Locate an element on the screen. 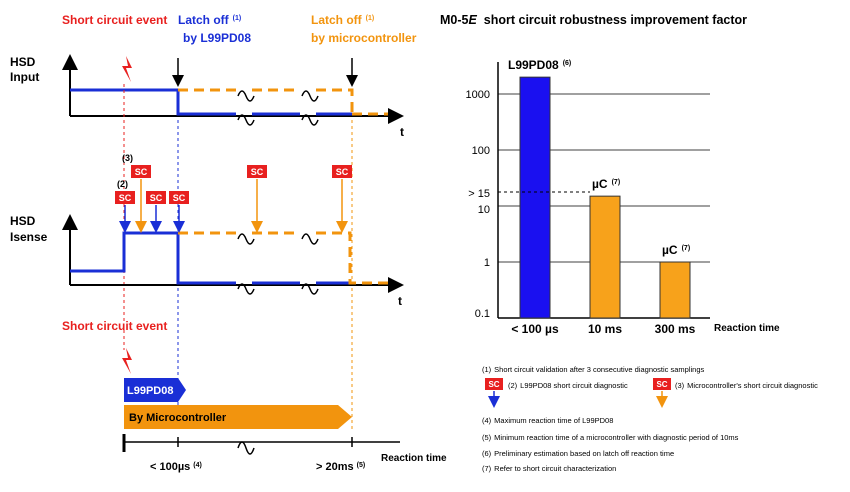 The width and height of the screenshot is (850, 492). y-tick-label: 100 is located at coordinates (481, 151).